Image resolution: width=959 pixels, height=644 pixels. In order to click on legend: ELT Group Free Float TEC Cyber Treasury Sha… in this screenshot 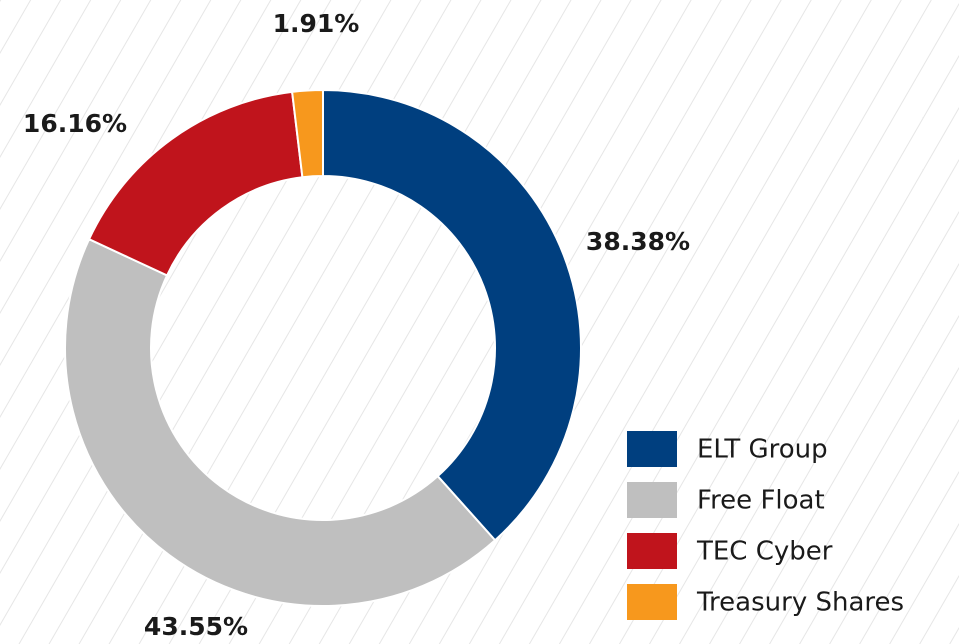, I will do `click(765, 525)`.